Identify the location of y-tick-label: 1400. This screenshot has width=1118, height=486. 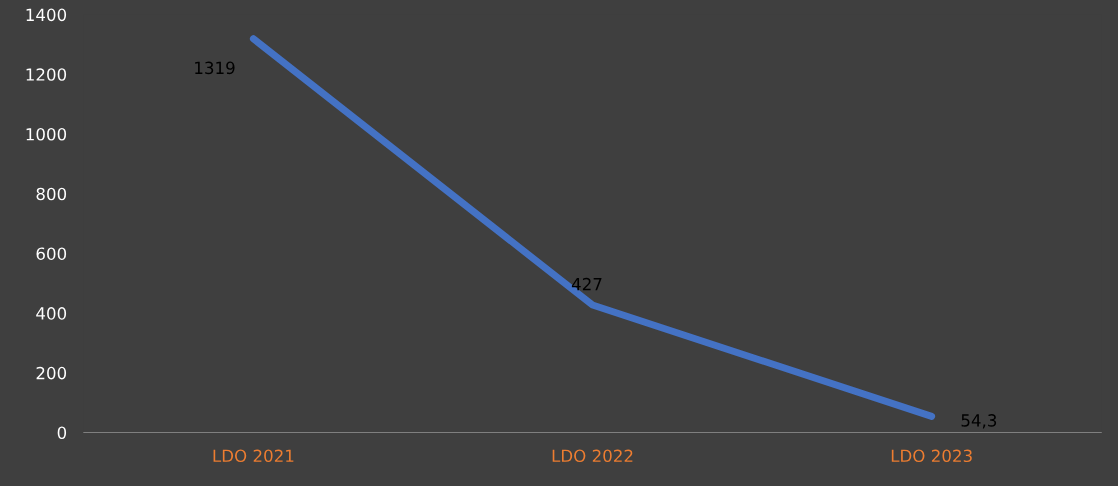
(46, 15).